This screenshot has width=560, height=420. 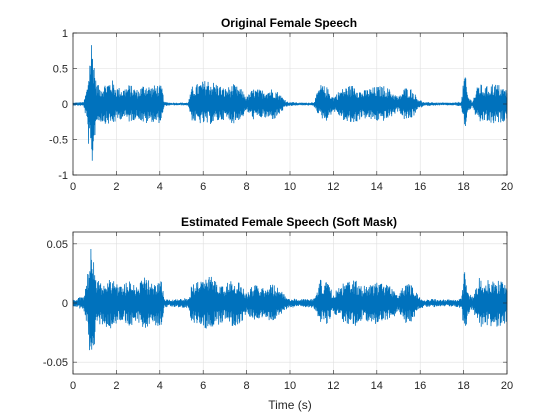 I want to click on bottom-x-tick-label: 16, so click(x=420, y=386).